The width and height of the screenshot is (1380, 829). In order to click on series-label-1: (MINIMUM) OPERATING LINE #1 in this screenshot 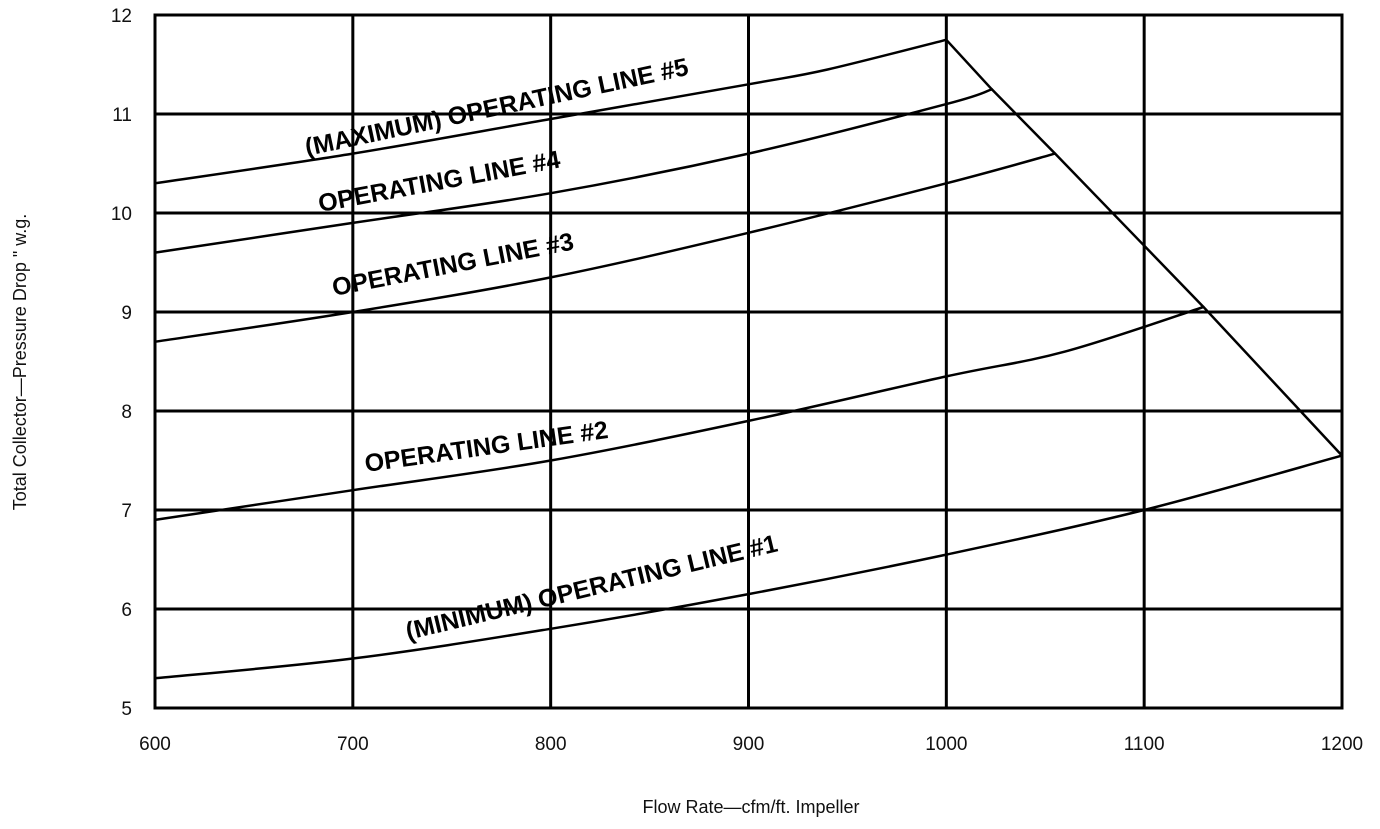, I will do `click(592, 588)`.